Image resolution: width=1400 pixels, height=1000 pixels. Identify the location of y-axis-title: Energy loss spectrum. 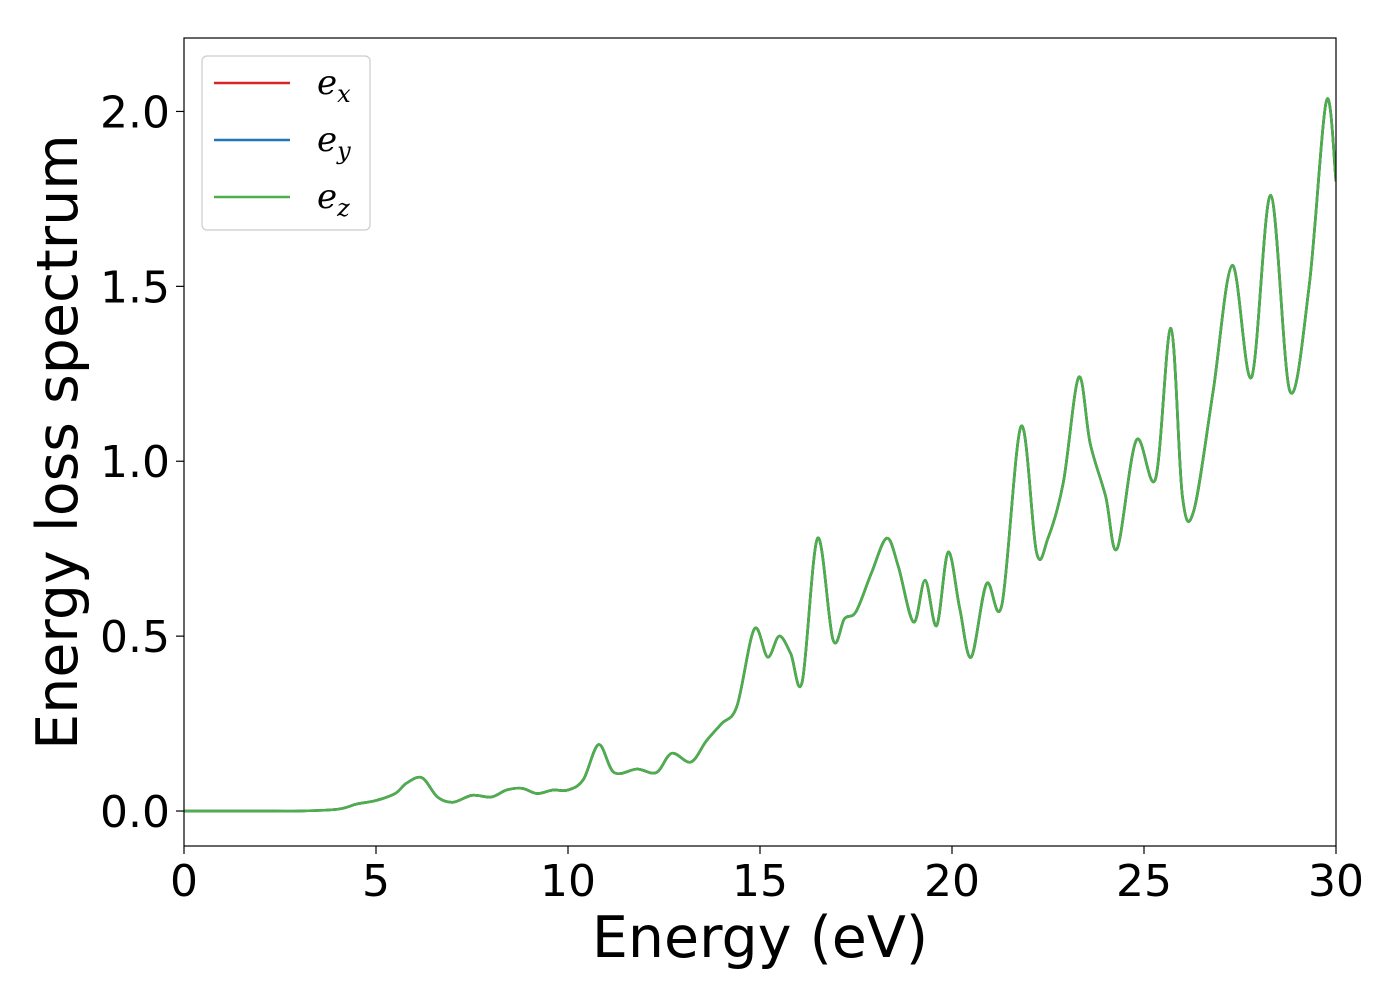
(58, 442).